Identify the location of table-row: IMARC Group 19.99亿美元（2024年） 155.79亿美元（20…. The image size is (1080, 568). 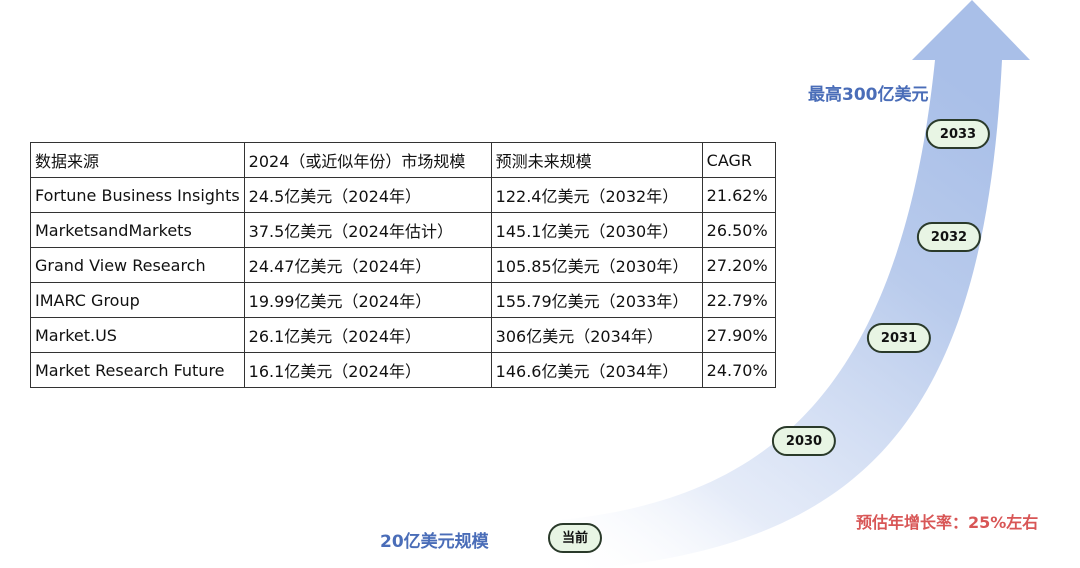
(403, 300).